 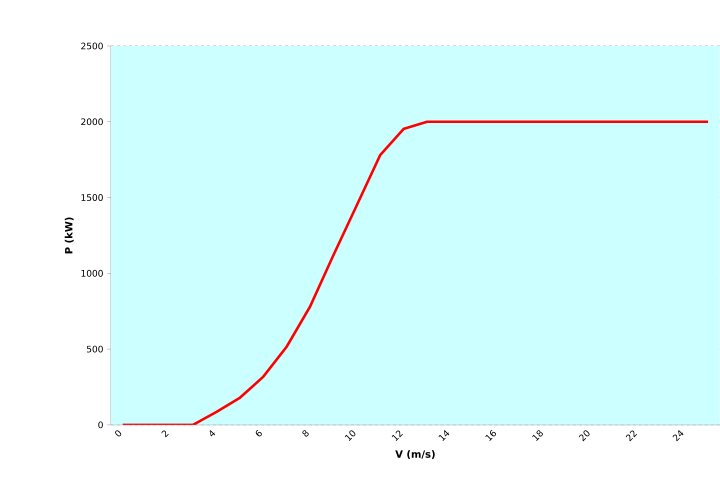 What do you see at coordinates (397, 436) in the screenshot?
I see `x-tick-label: 12` at bounding box center [397, 436].